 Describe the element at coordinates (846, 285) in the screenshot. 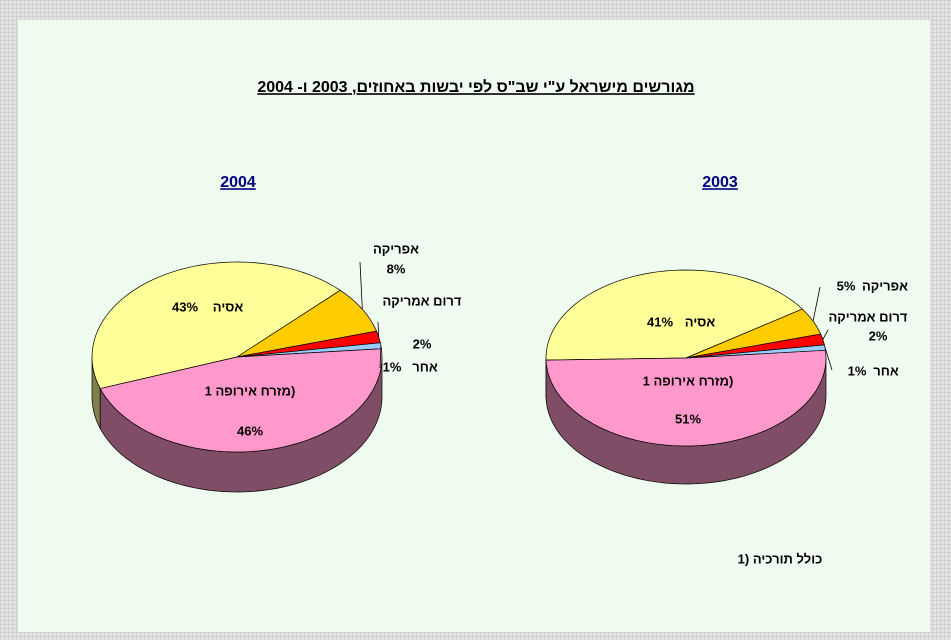

I see `value-label: 5%` at that location.